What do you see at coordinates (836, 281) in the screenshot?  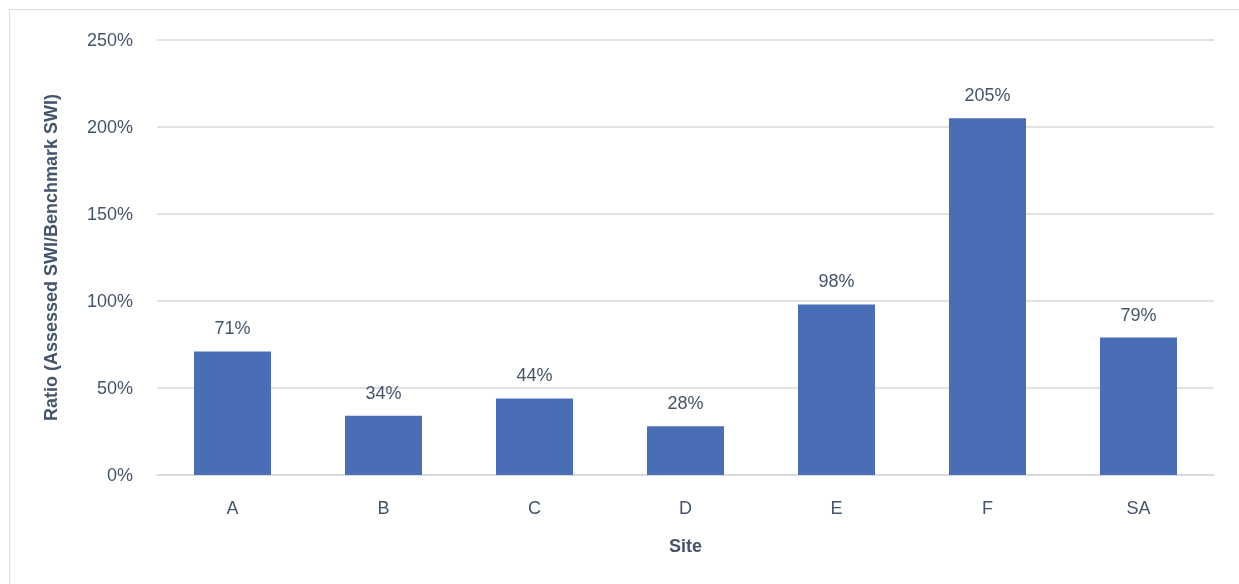 I see `data-label: 98%` at bounding box center [836, 281].